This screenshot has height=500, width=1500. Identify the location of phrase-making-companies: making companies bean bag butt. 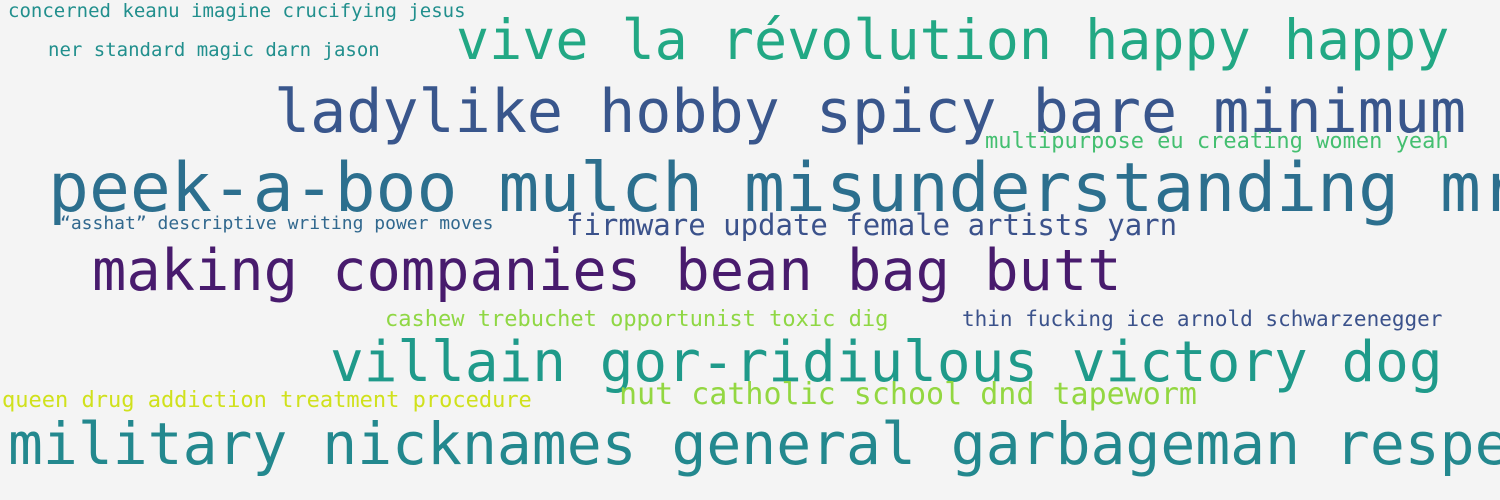
(607, 271).